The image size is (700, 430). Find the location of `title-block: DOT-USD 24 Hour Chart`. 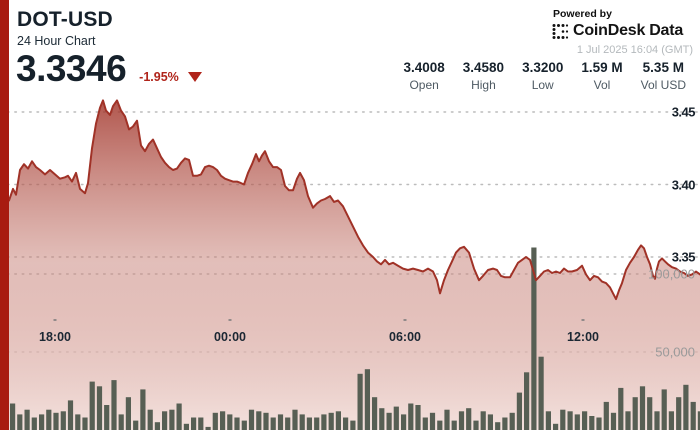

title-block: DOT-USD 24 Hour Chart is located at coordinates (65, 28).